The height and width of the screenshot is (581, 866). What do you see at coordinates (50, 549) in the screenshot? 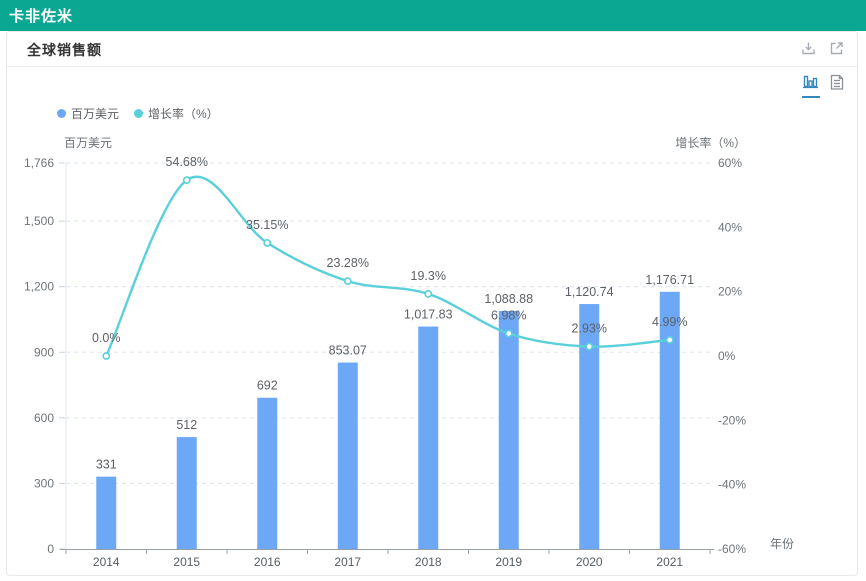
I see `svg-text: 0` at bounding box center [50, 549].